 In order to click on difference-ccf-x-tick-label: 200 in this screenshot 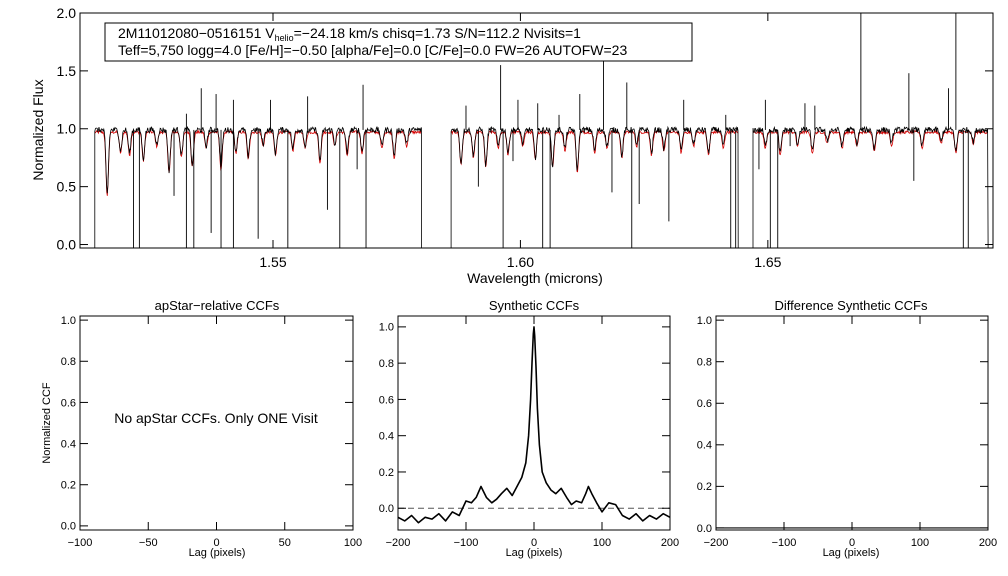, I will do `click(988, 543)`.